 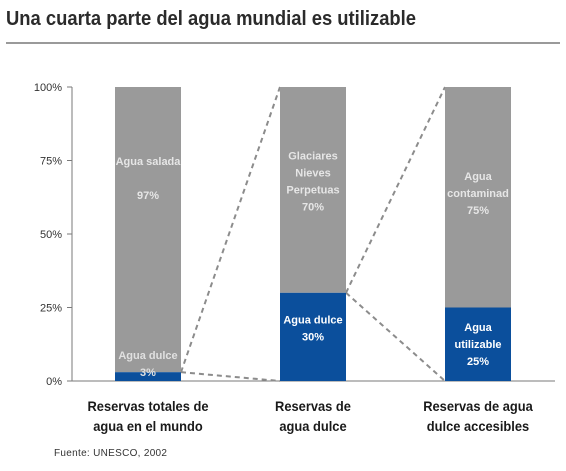 I want to click on bar-segment-label: 25%, so click(x=478, y=362).